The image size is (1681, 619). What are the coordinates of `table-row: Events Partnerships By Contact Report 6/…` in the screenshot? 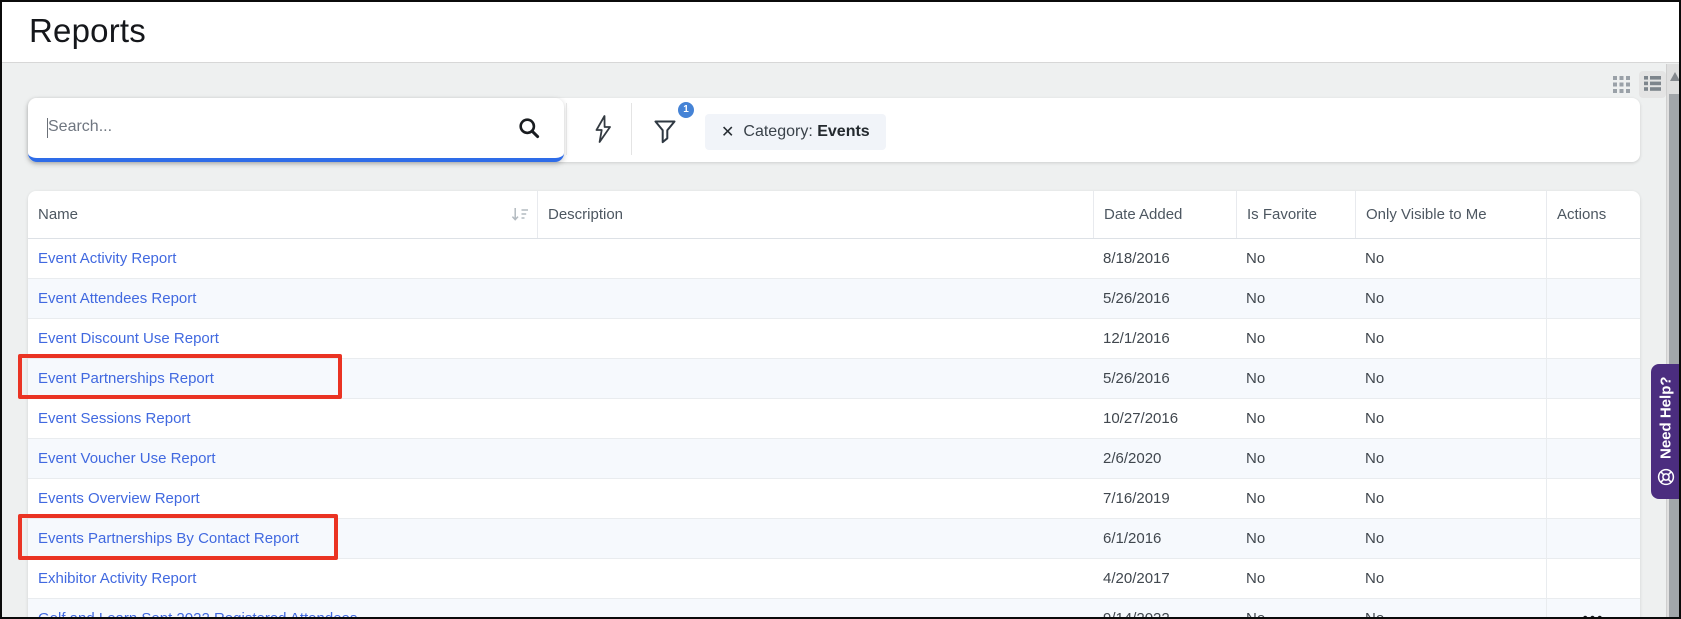 It's located at (834, 539).